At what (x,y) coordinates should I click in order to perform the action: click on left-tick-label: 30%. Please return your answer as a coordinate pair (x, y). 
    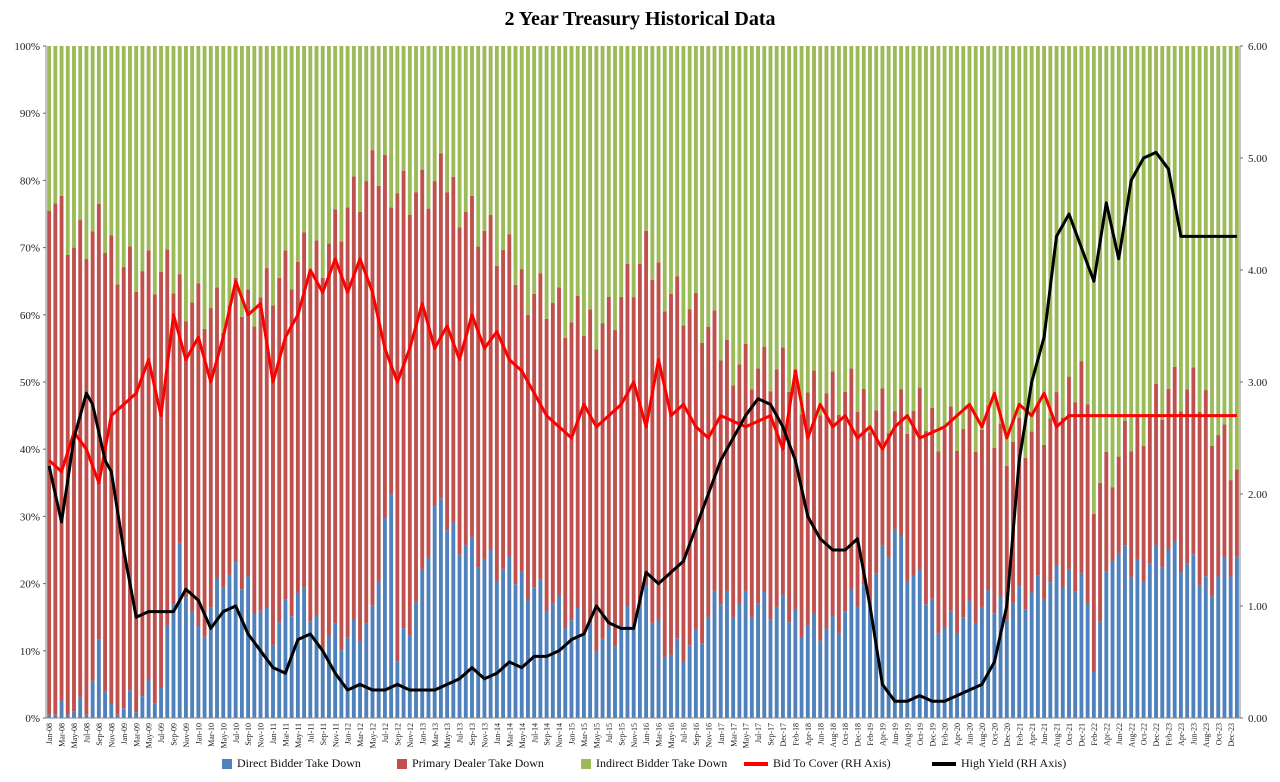
    Looking at the image, I should click on (30, 517).